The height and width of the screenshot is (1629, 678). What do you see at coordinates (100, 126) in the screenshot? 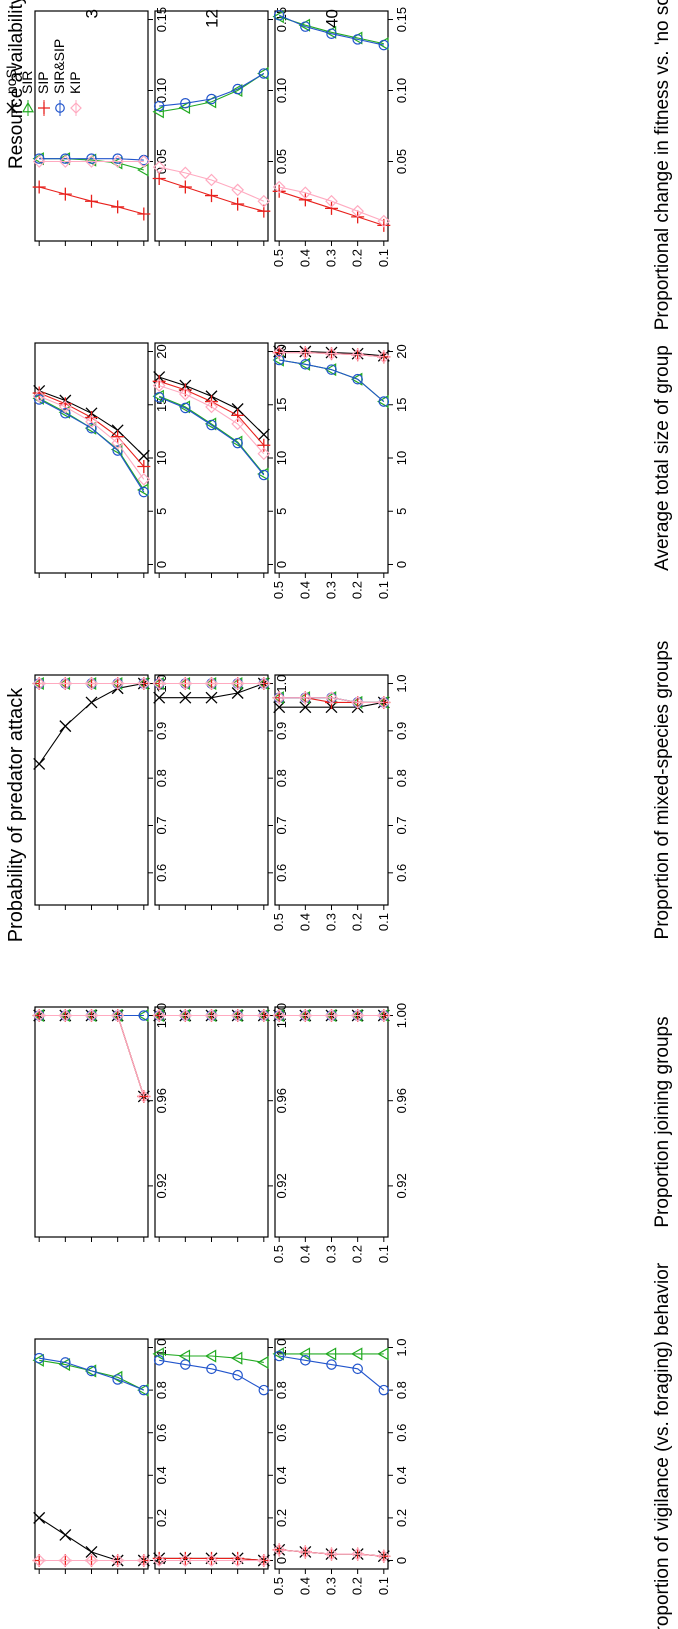
I see `panel: 0.05 0.10 0.15` at bounding box center [100, 126].